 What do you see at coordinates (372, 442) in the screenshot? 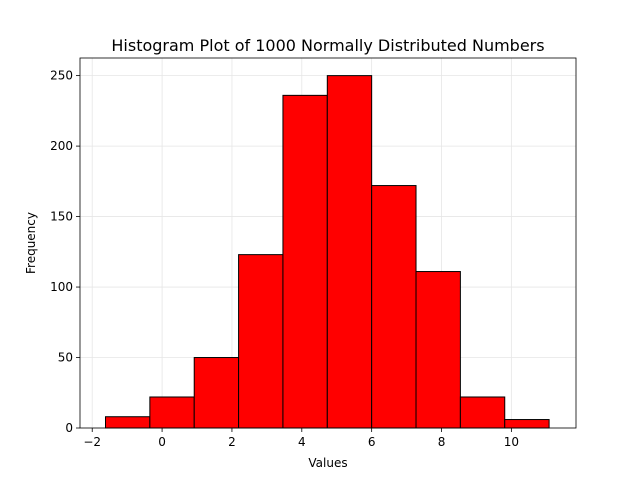
I see `x-tick-label: 6` at bounding box center [372, 442].